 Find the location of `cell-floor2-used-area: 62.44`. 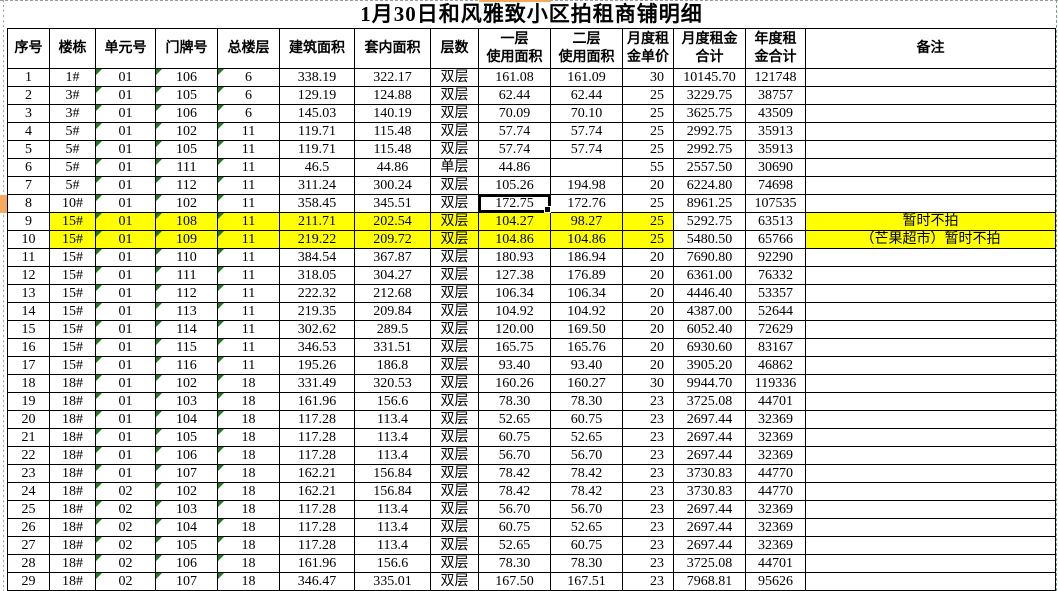

cell-floor2-used-area: 62.44 is located at coordinates (586, 95).